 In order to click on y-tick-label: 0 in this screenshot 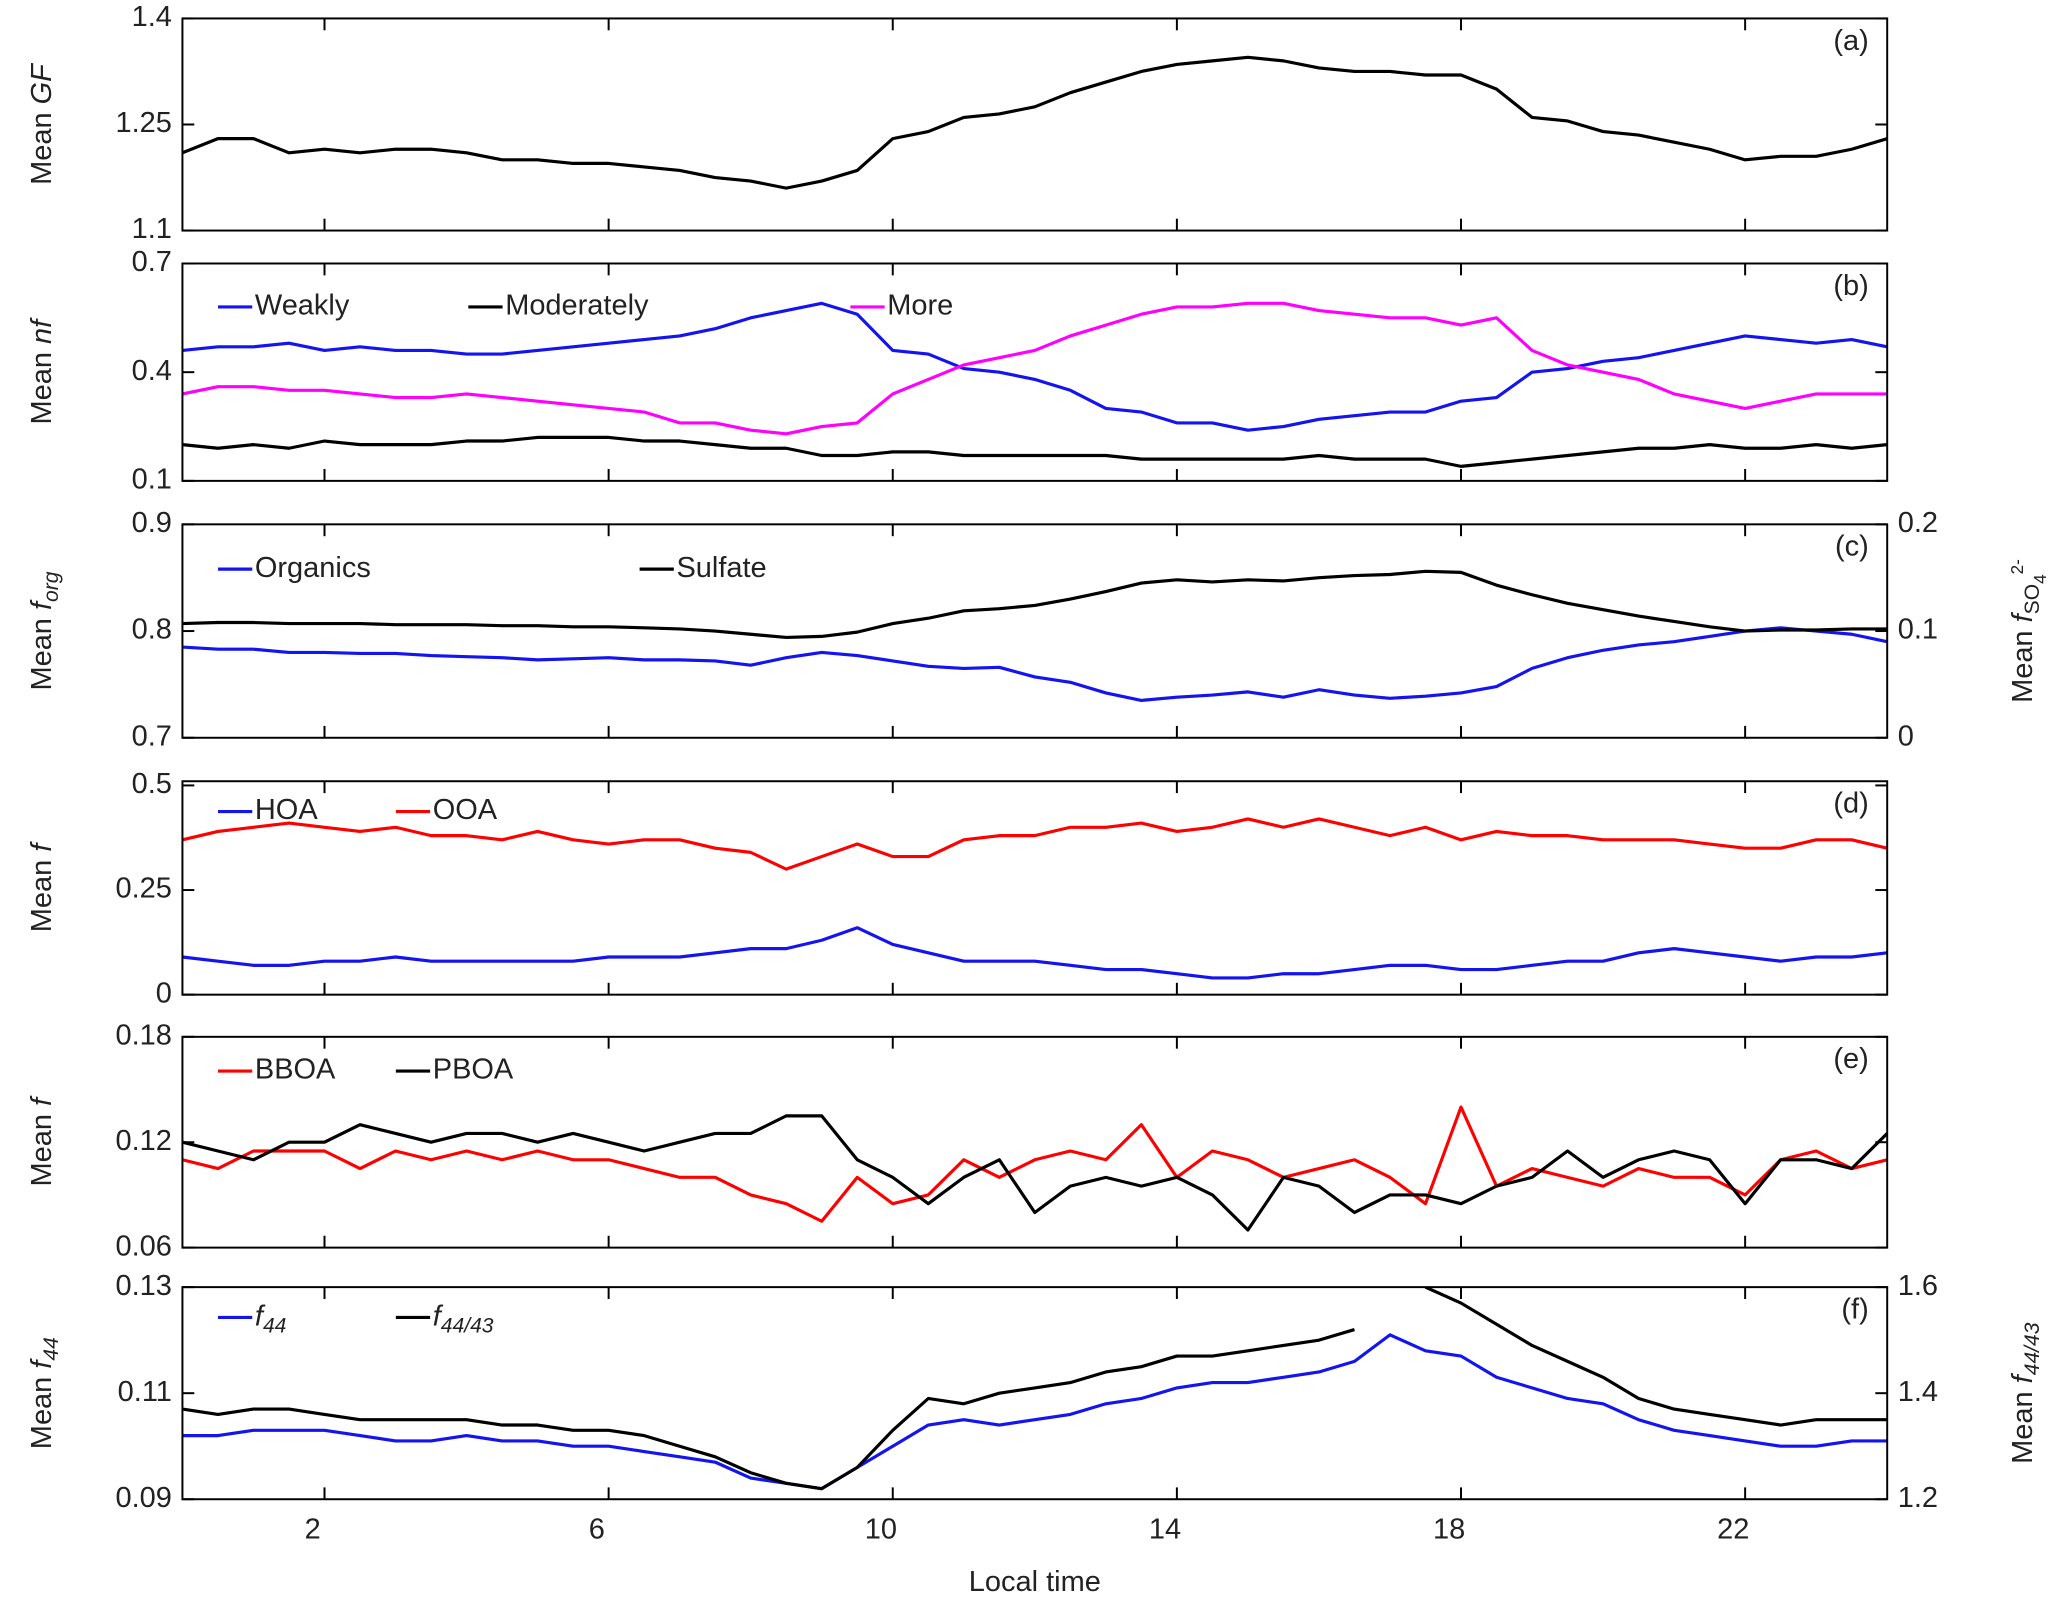, I will do `click(164, 993)`.